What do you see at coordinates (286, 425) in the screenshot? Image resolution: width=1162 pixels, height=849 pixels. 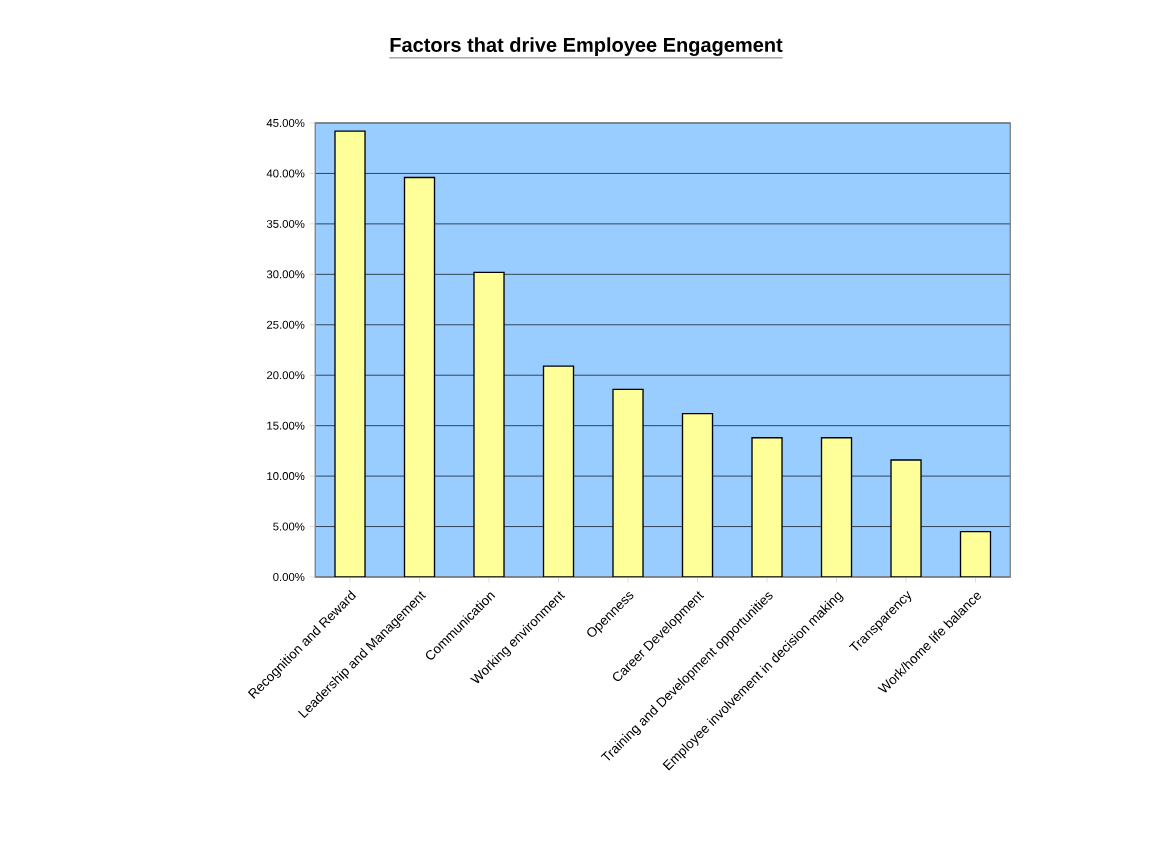 I see `y-tick-label: 15.00%` at bounding box center [286, 425].